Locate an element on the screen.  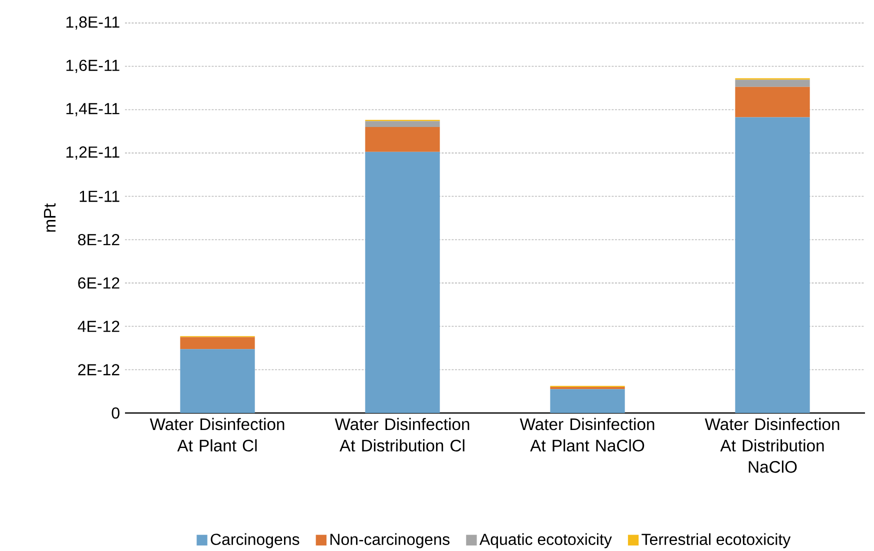
y-tick-label: 4E-12 is located at coordinates (99, 326).